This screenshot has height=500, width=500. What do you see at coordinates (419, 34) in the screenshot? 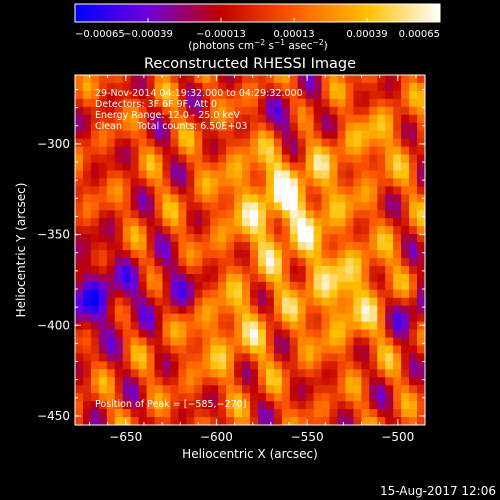
I see `colorbar-tick-label: 0.00065` at bounding box center [419, 34].